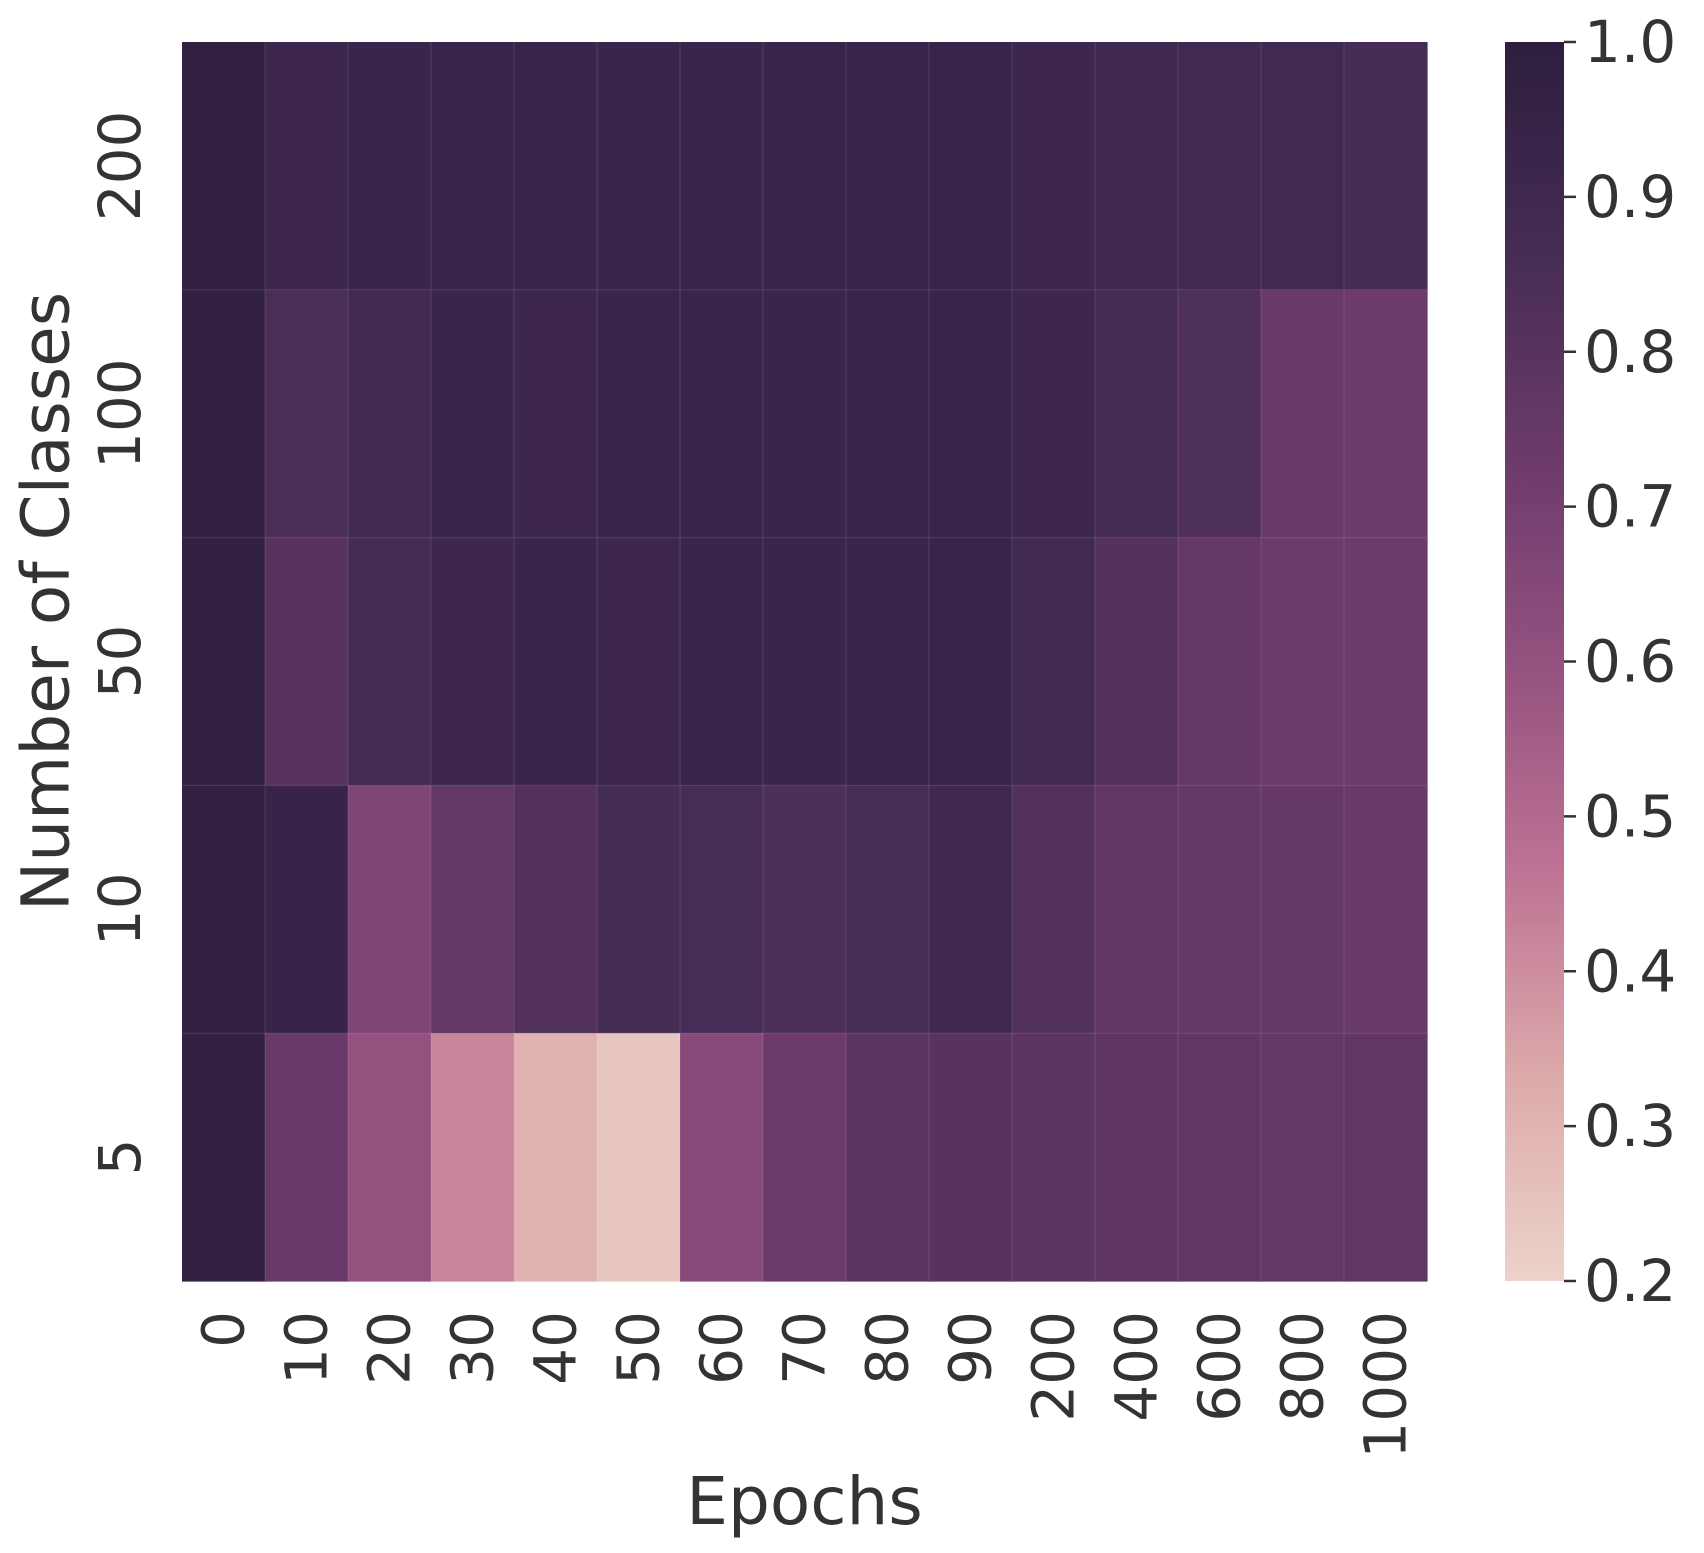 The height and width of the screenshot is (1553, 1704). What do you see at coordinates (1630, 197) in the screenshot?
I see `colorbar-tick-label: 0.9` at bounding box center [1630, 197].